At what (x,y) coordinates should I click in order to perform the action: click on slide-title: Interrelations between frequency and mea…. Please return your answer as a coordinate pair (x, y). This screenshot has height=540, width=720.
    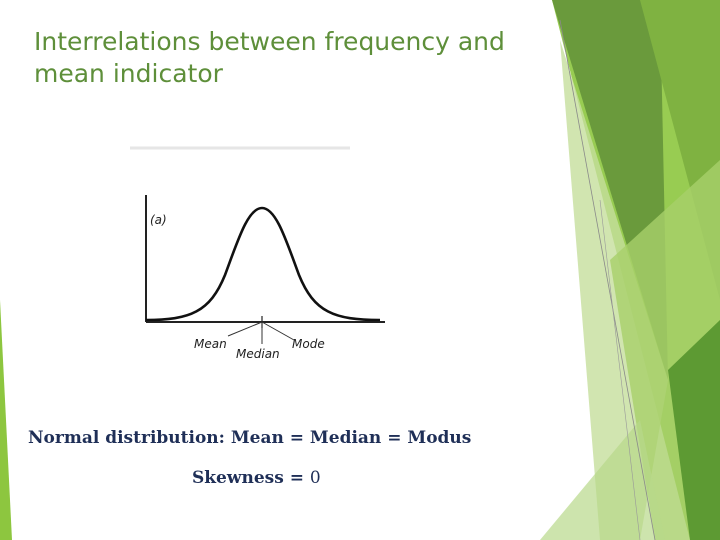
    Looking at the image, I should click on (269, 57).